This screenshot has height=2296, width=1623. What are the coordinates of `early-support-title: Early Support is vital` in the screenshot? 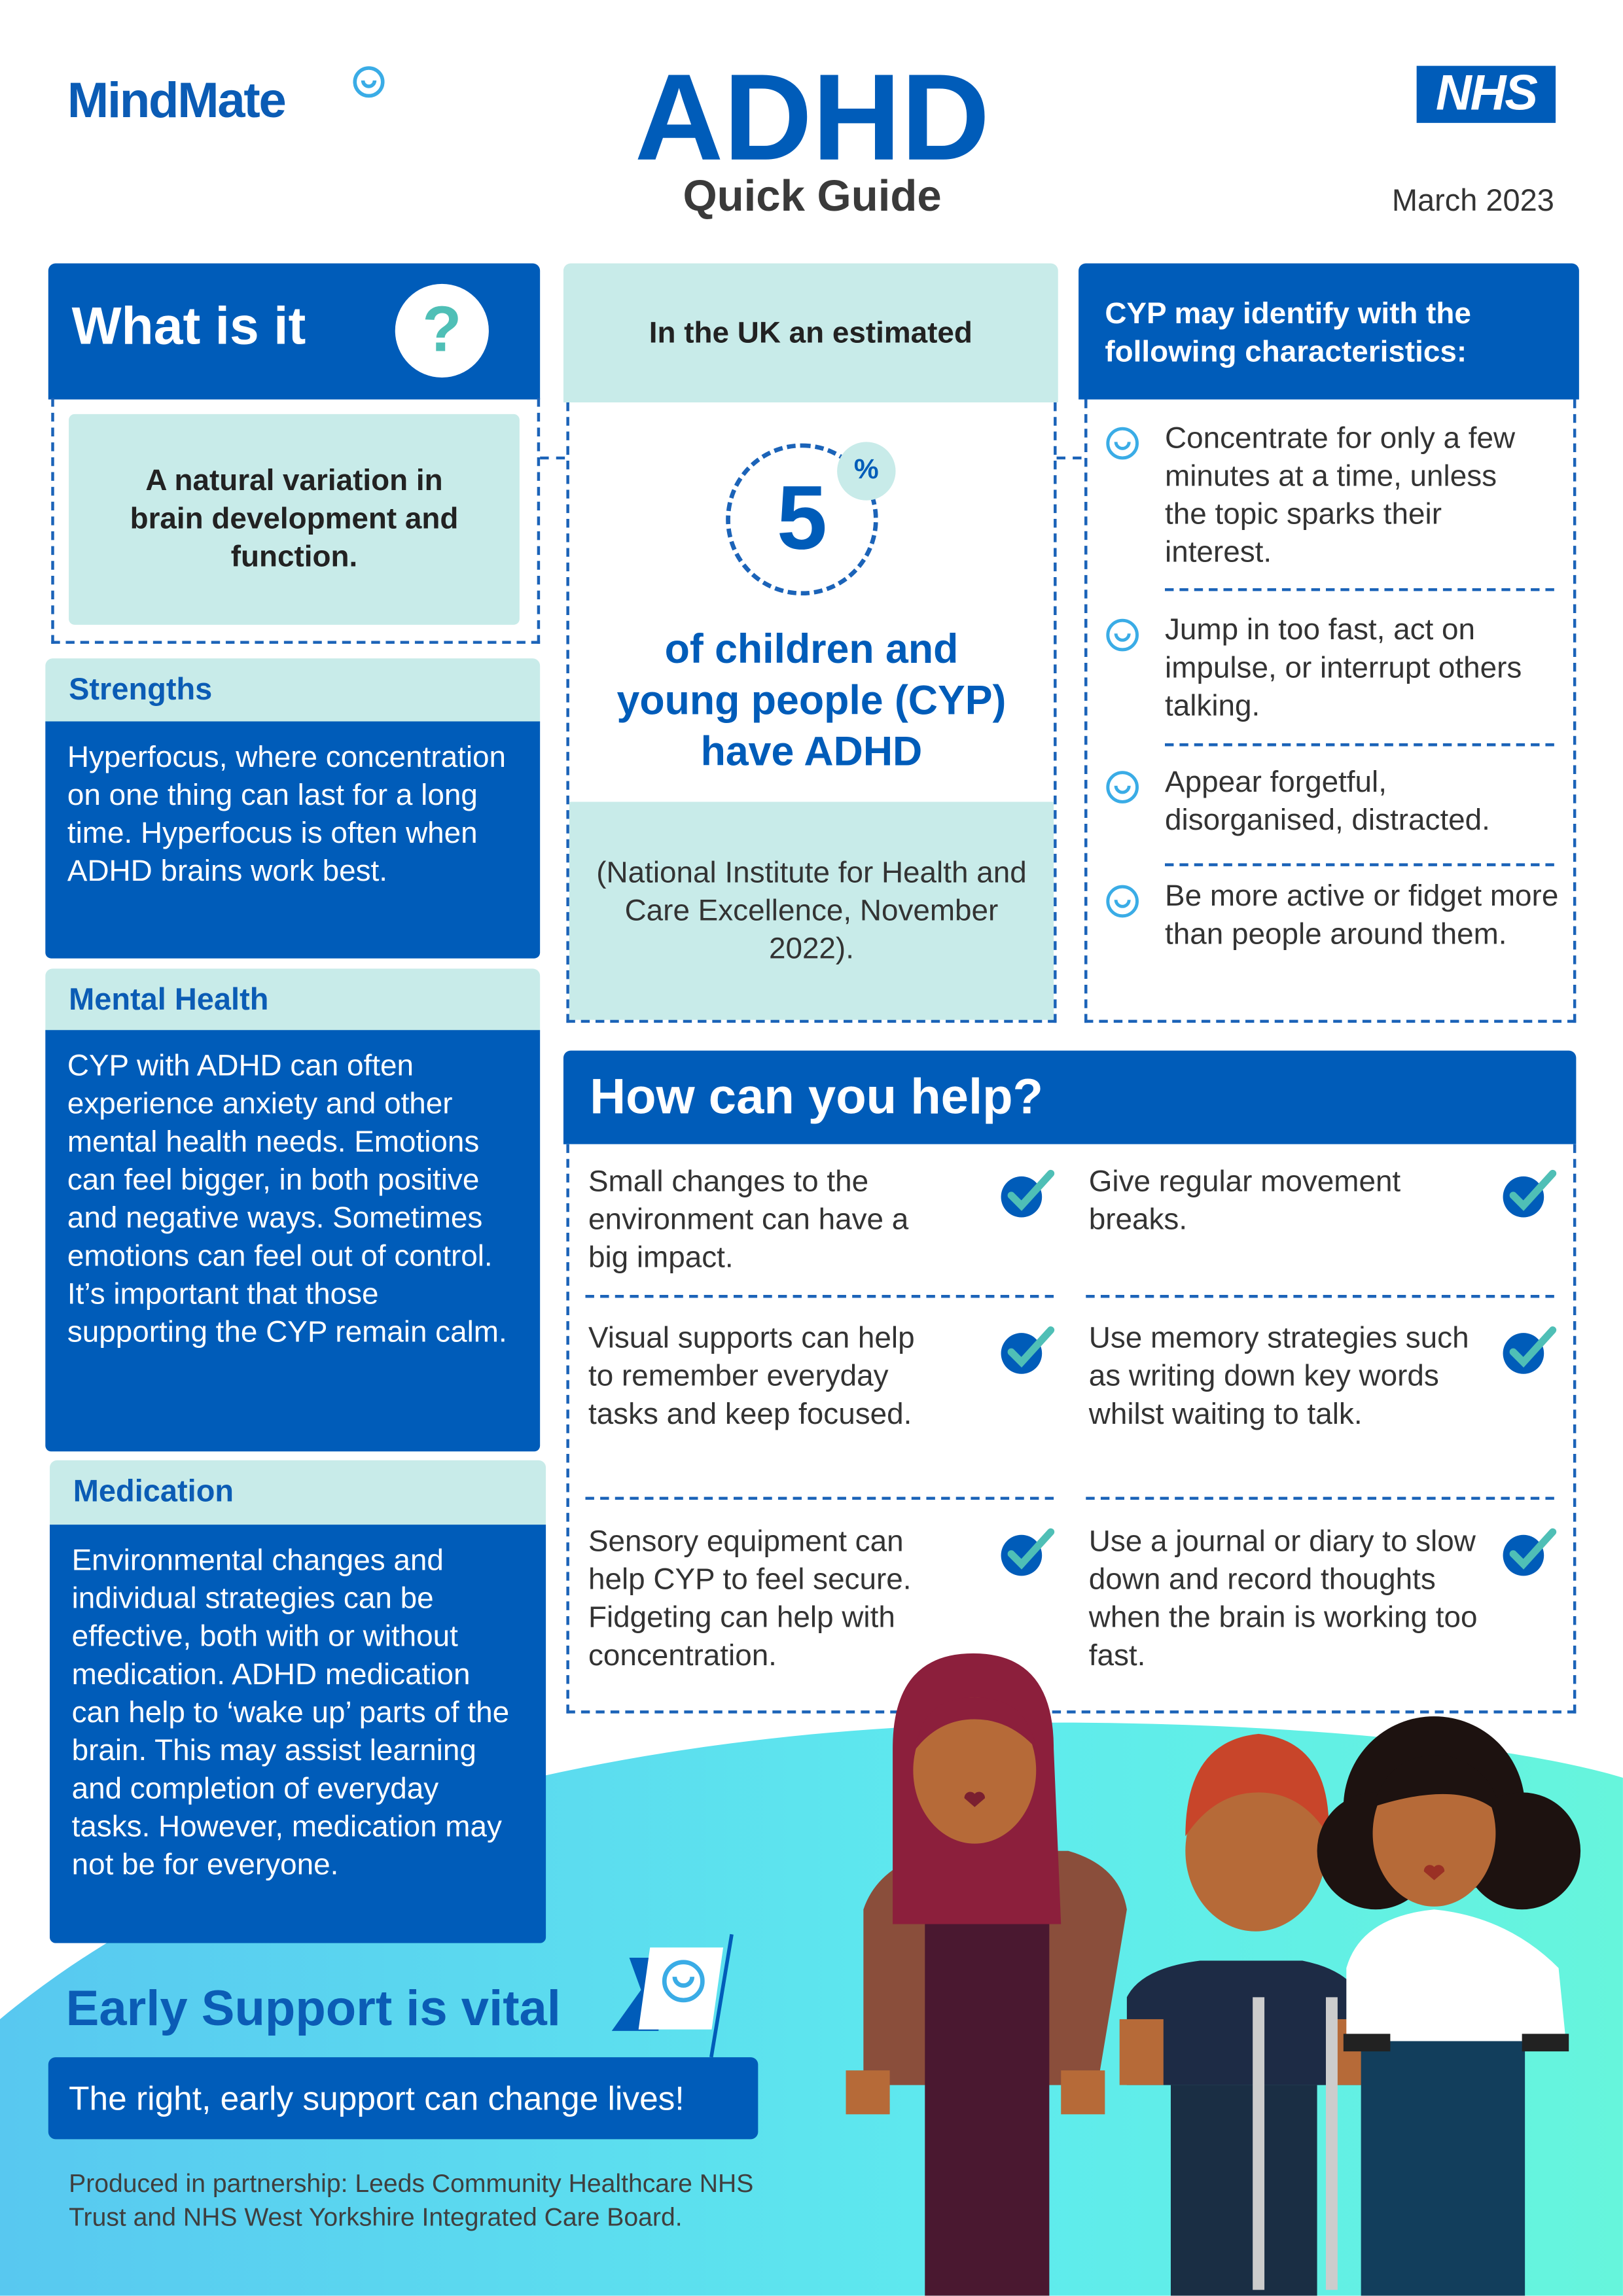 It's located at (313, 2009).